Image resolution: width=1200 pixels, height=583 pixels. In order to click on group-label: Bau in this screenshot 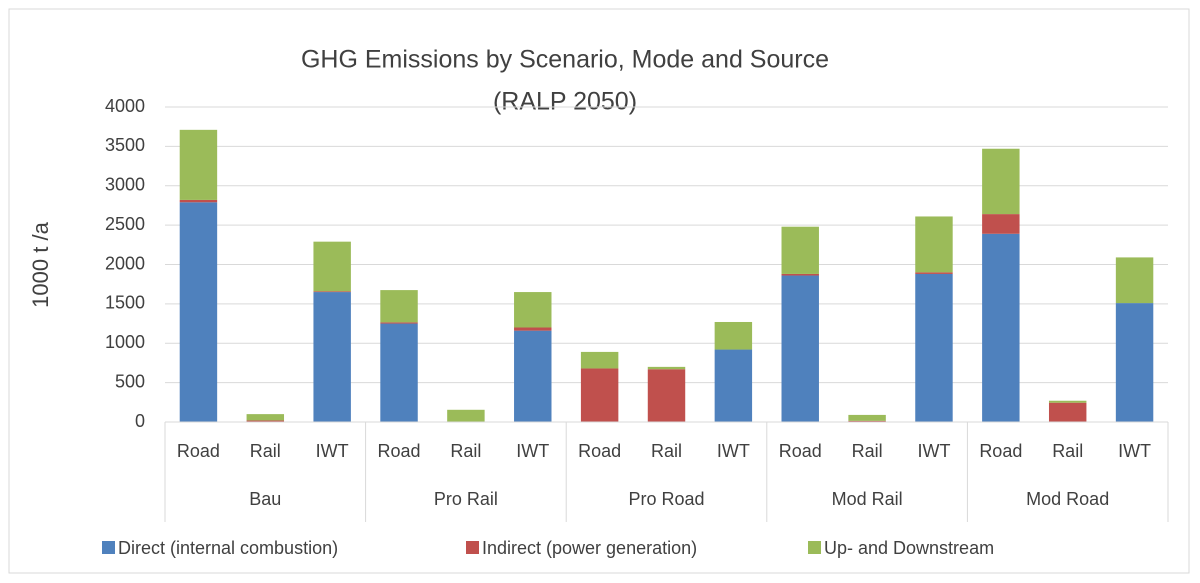, I will do `click(265, 499)`.